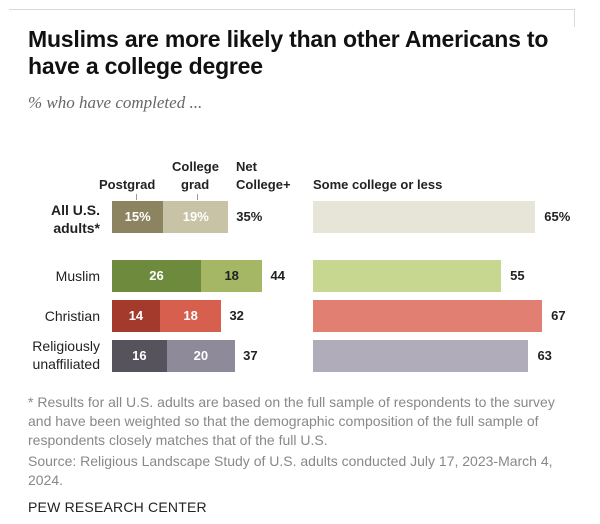 This screenshot has width=600, height=524. I want to click on header-some-college: Some college or less, so click(378, 184).